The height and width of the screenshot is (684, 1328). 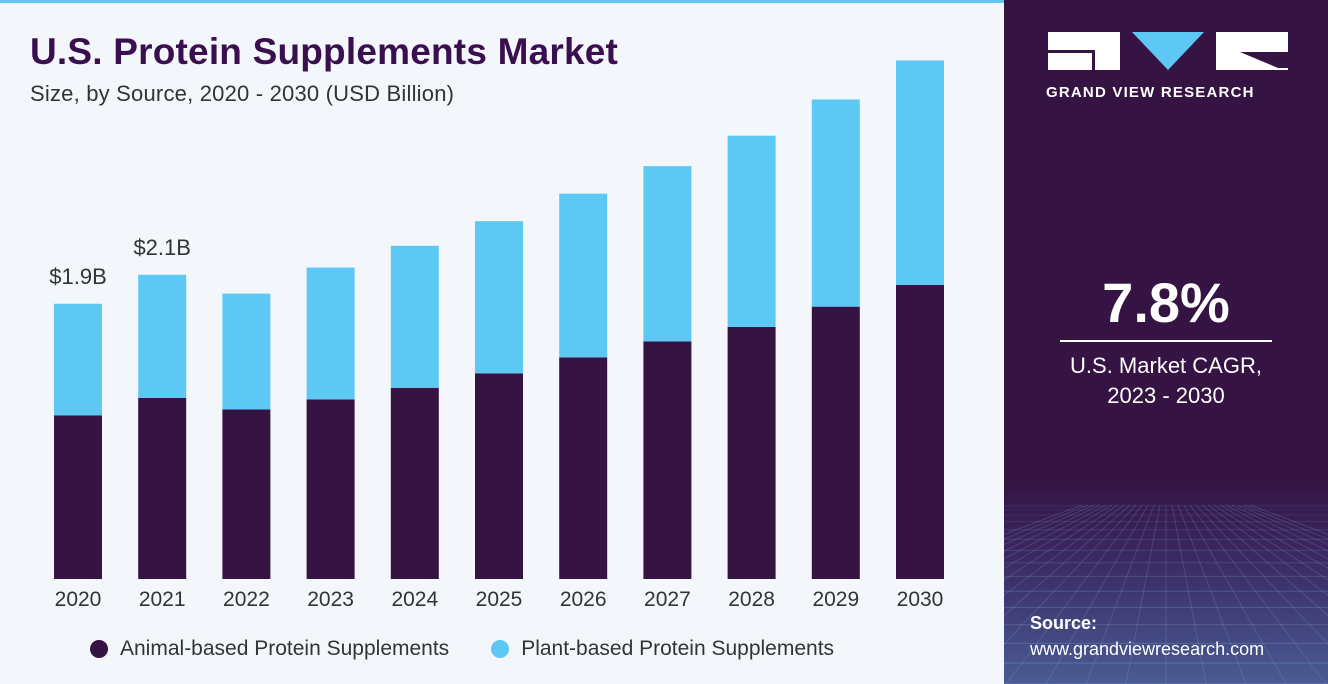 What do you see at coordinates (499, 297) in the screenshot?
I see `bar-plant-2025` at bounding box center [499, 297].